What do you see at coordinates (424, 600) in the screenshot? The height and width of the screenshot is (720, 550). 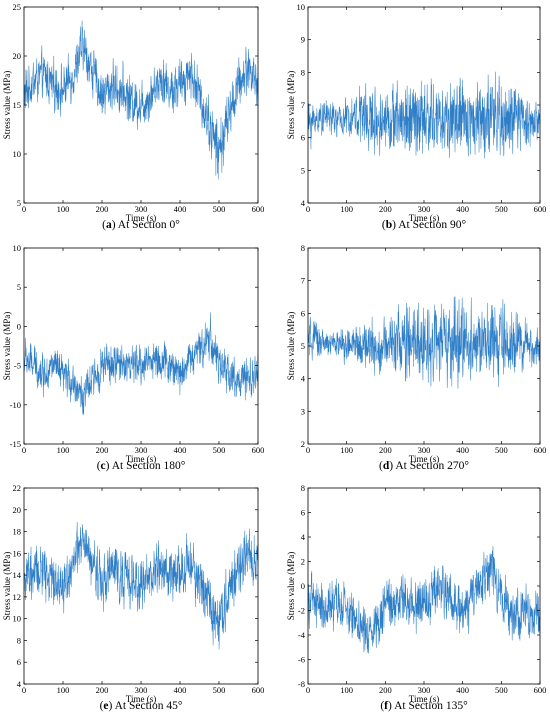 I see `series-line-f` at bounding box center [424, 600].